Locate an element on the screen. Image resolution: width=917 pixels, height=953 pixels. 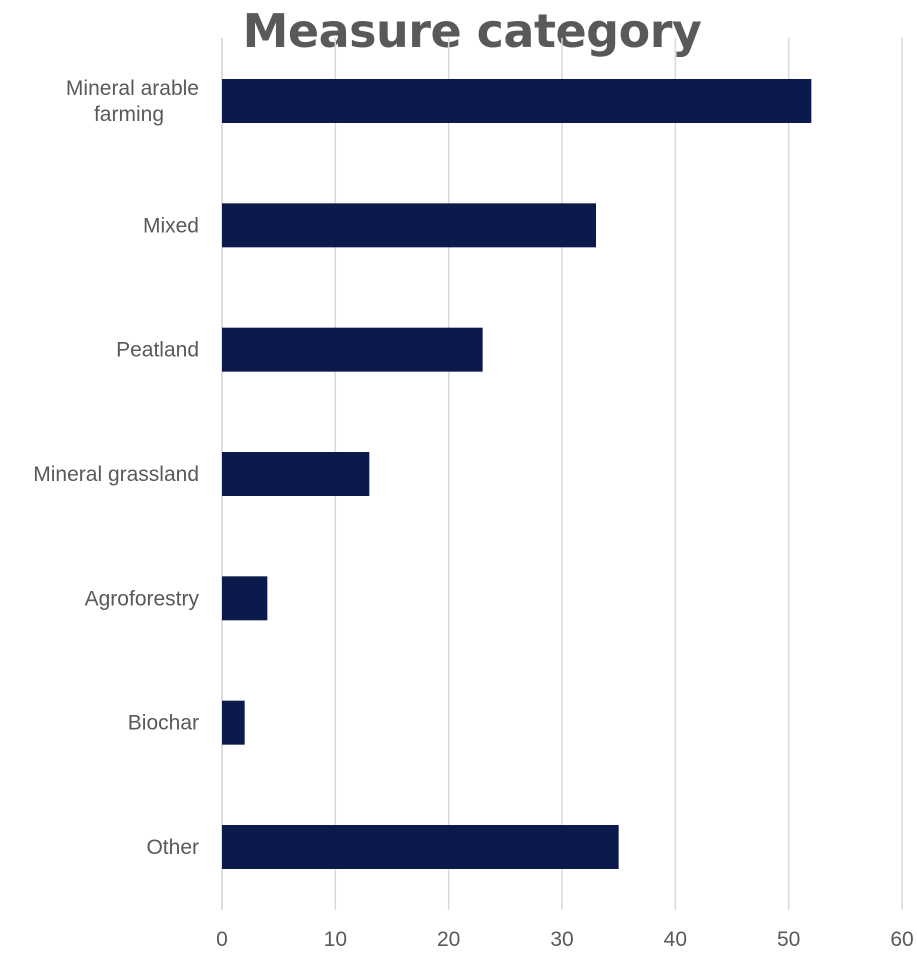
category-label: Mineral arable farming is located at coordinates (132, 101).